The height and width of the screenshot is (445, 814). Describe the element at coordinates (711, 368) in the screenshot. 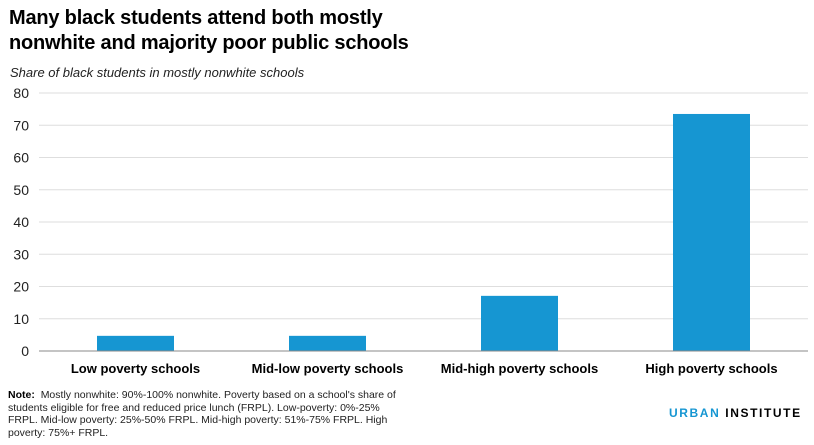

I see `x-tick-label: High poverty schools` at that location.